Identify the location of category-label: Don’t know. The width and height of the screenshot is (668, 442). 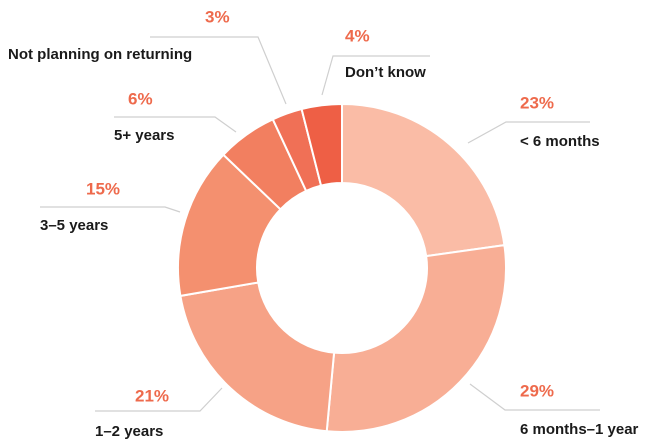
(385, 72).